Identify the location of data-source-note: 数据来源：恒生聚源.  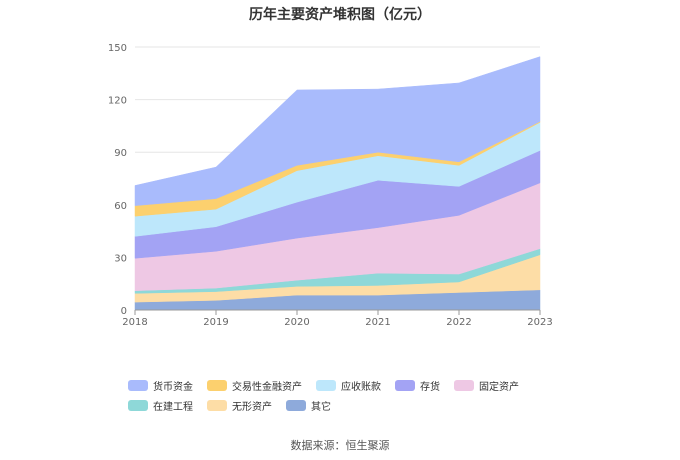
(340, 445).